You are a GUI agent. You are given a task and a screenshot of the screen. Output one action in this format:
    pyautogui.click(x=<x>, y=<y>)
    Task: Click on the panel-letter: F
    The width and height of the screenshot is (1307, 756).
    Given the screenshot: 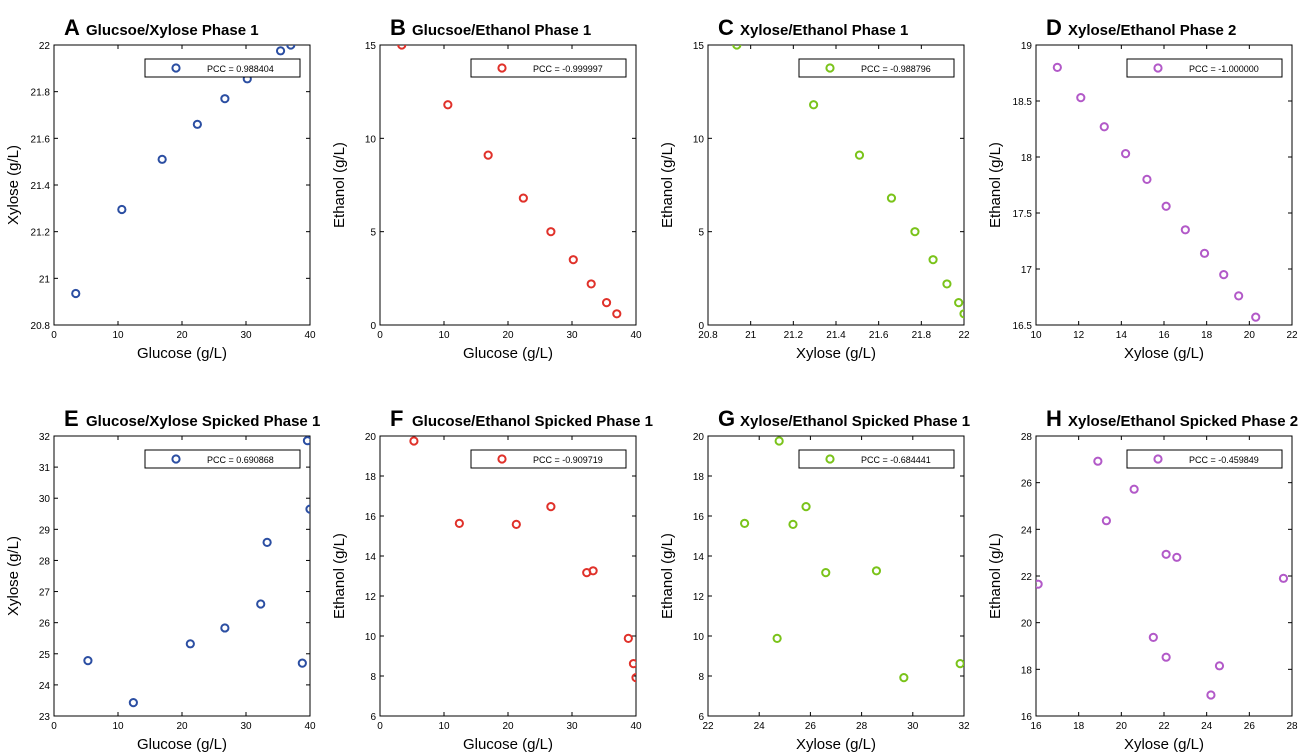 What is the action you would take?
    pyautogui.click(x=396, y=418)
    